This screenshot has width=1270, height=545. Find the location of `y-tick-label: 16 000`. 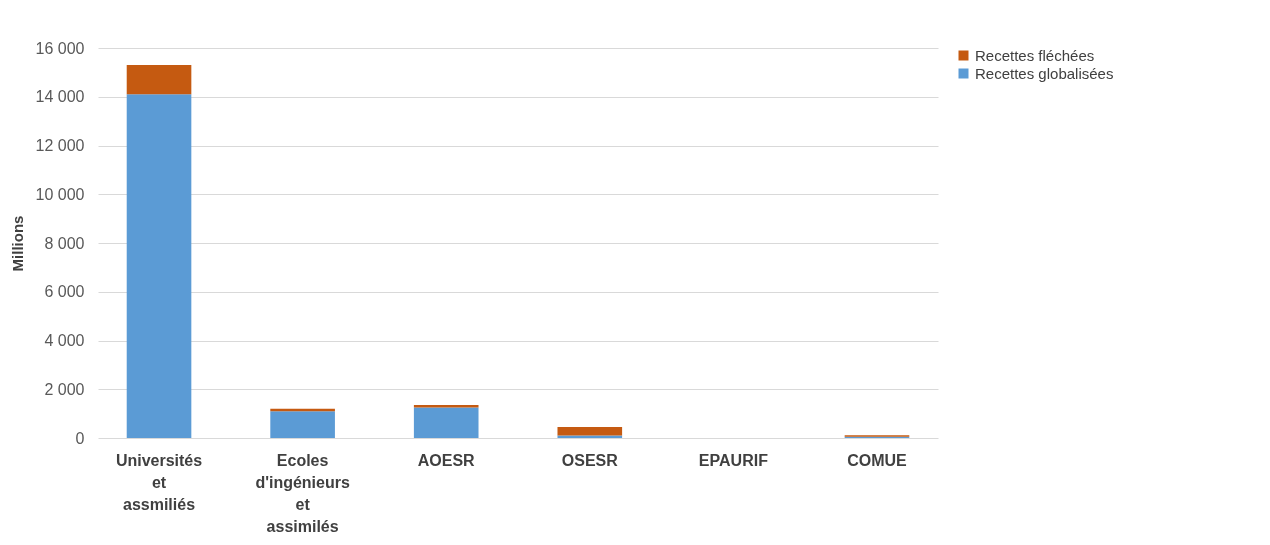

y-tick-label: 16 000 is located at coordinates (60, 48).